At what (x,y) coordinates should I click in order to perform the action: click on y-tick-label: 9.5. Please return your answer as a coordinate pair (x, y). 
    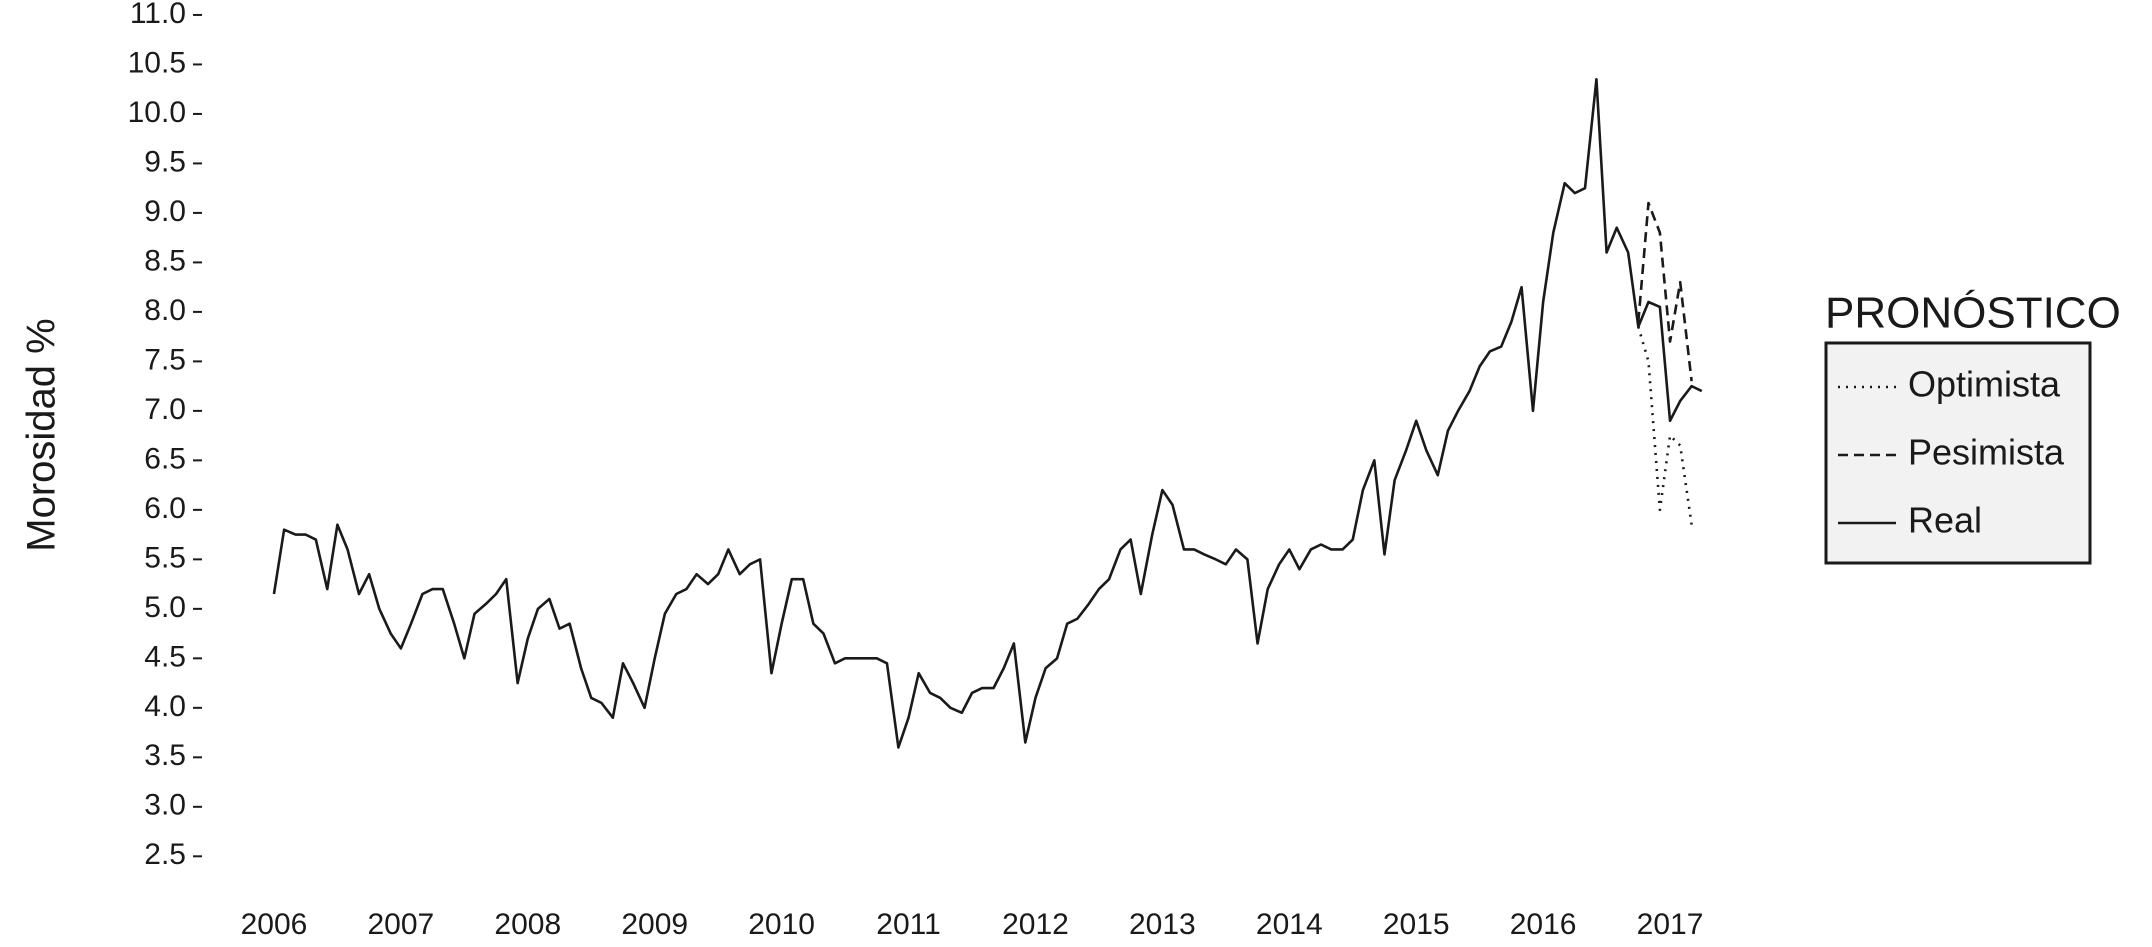
    Looking at the image, I should click on (165, 161).